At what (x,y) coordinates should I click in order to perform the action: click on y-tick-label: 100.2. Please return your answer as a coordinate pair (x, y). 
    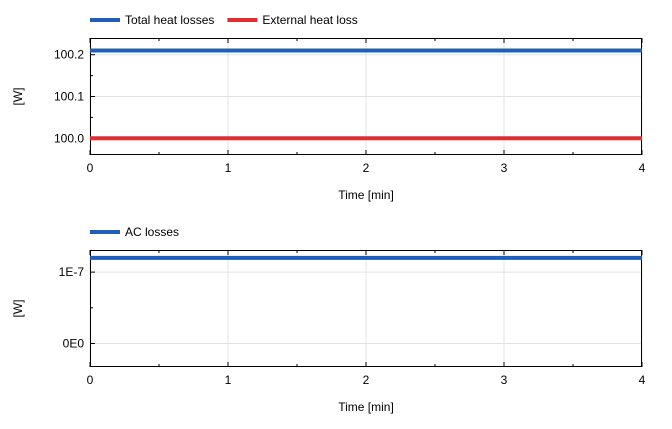
    Looking at the image, I should click on (69, 55).